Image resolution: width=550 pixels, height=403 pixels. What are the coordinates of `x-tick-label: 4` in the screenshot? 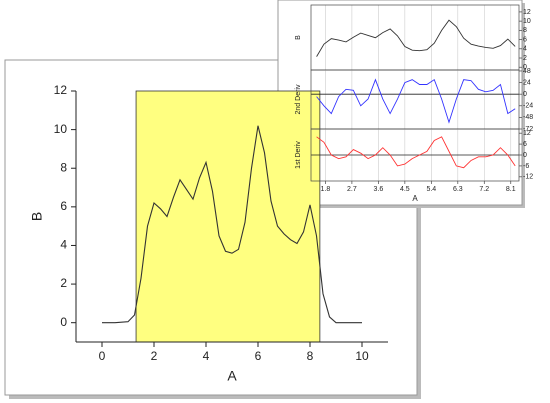 It's located at (206, 356).